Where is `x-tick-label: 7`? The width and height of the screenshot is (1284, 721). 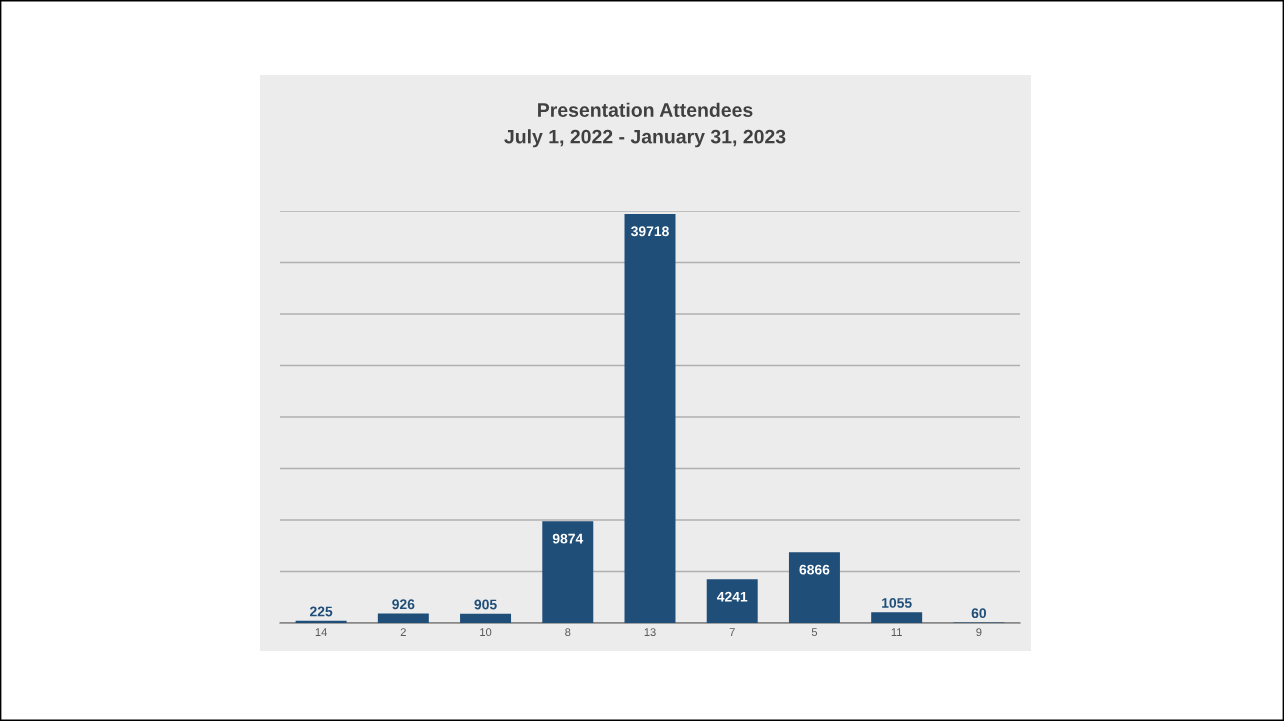 x-tick-label: 7 is located at coordinates (732, 632).